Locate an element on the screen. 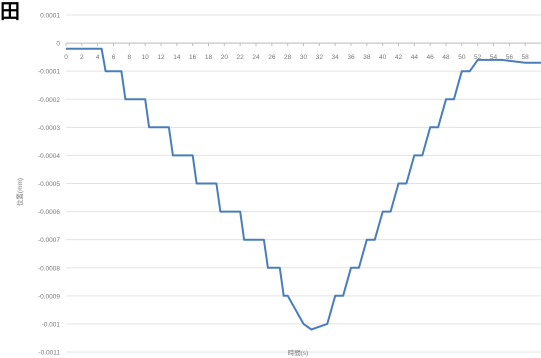 This screenshot has height=358, width=541. x-tick-label: 0 is located at coordinates (66, 57).